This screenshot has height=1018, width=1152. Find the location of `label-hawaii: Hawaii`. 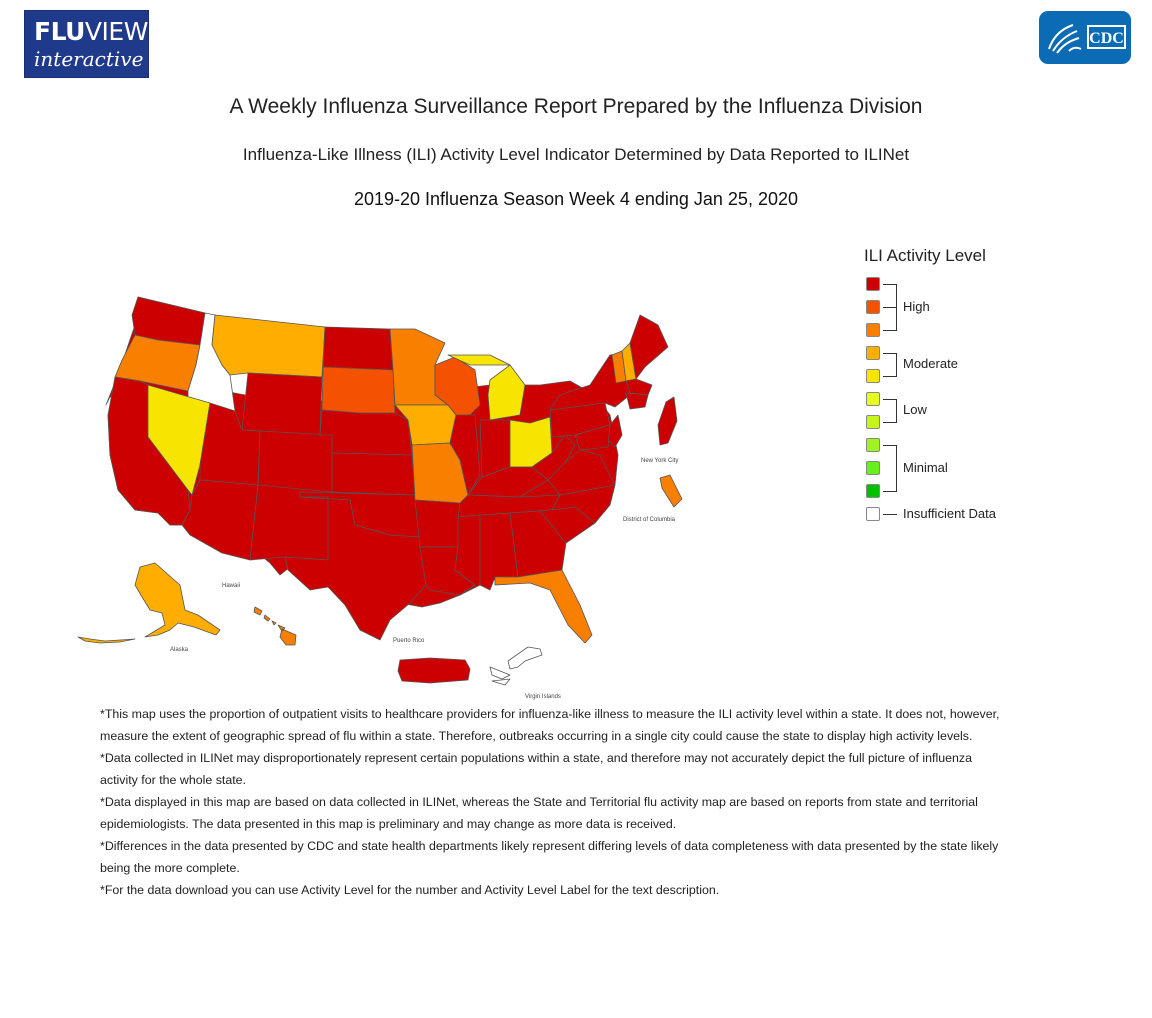

label-hawaii: Hawaii is located at coordinates (231, 586).